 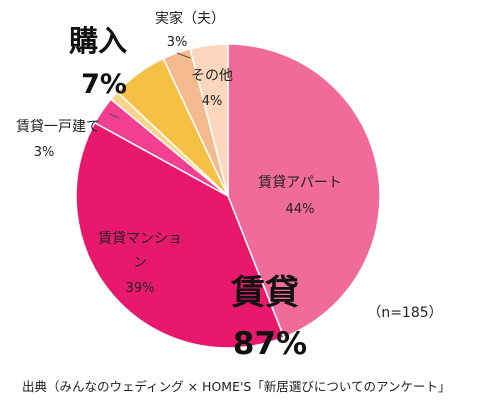 I want to click on label-sonota-value: 4%, so click(x=212, y=101).